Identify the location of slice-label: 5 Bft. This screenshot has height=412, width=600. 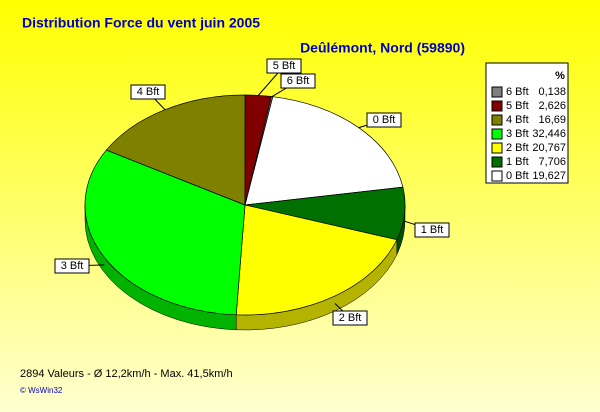
(284, 66).